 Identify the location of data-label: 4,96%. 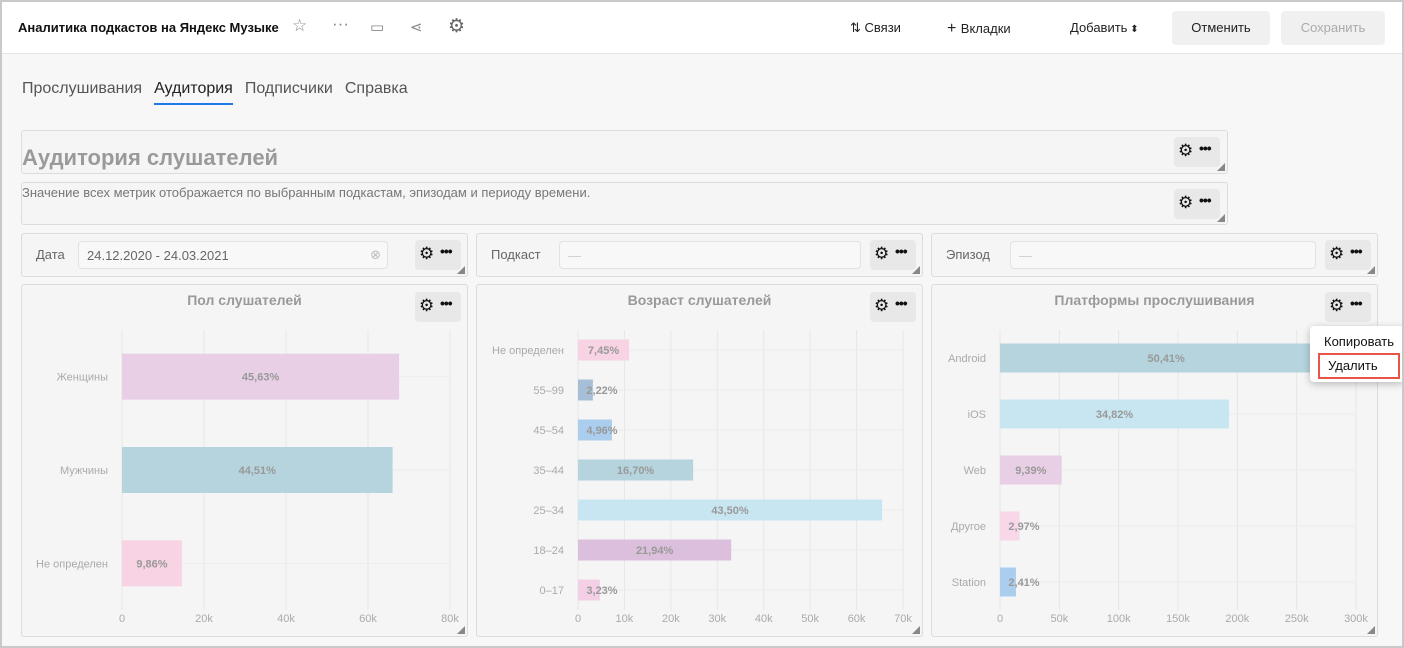
(601, 431).